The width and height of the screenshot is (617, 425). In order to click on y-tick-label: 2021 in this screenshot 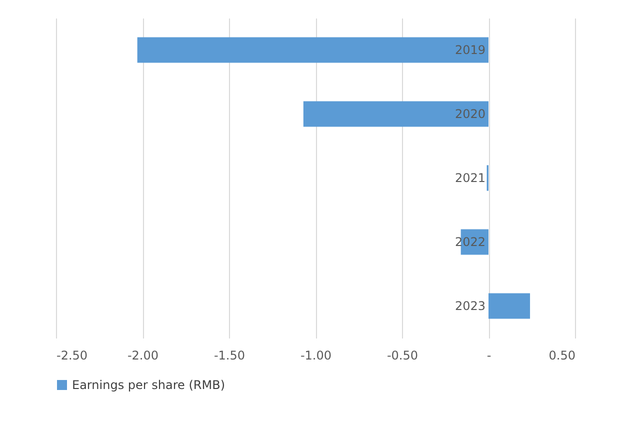, I will do `click(470, 178)`.